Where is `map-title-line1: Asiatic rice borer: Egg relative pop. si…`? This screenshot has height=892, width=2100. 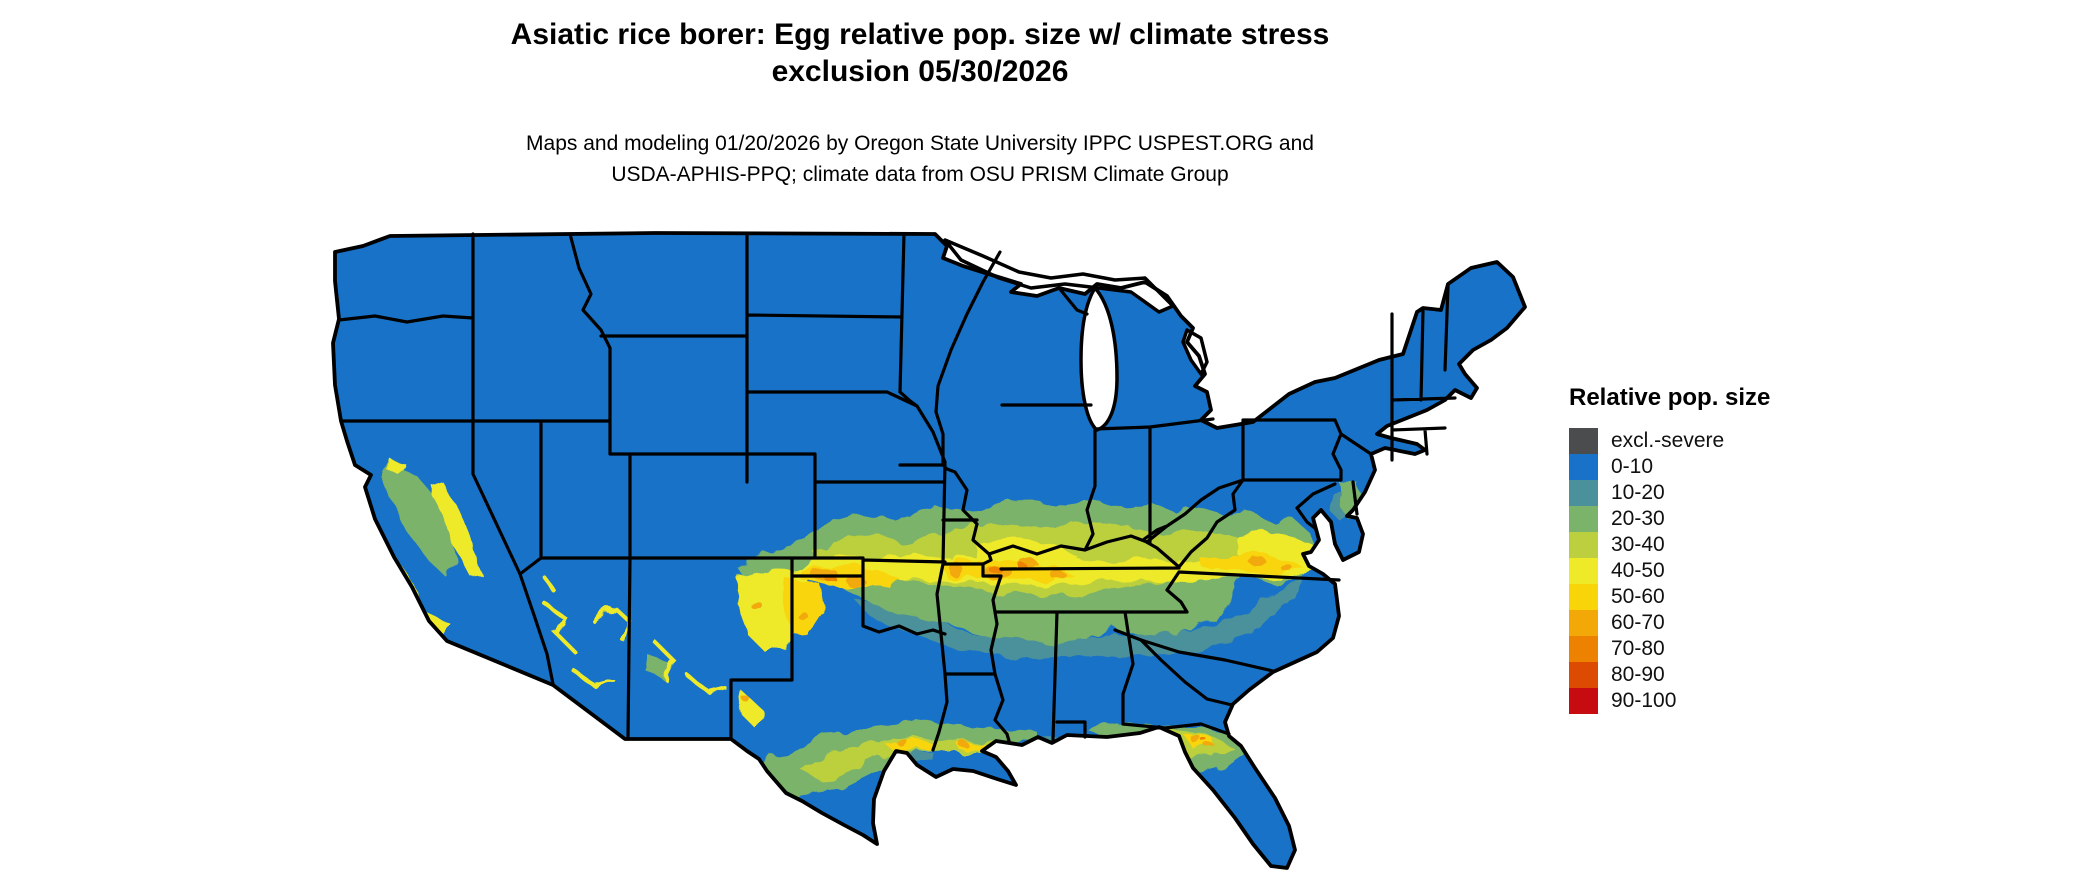
map-title-line1: Asiatic rice borer: Egg relative pop. si… is located at coordinates (920, 34).